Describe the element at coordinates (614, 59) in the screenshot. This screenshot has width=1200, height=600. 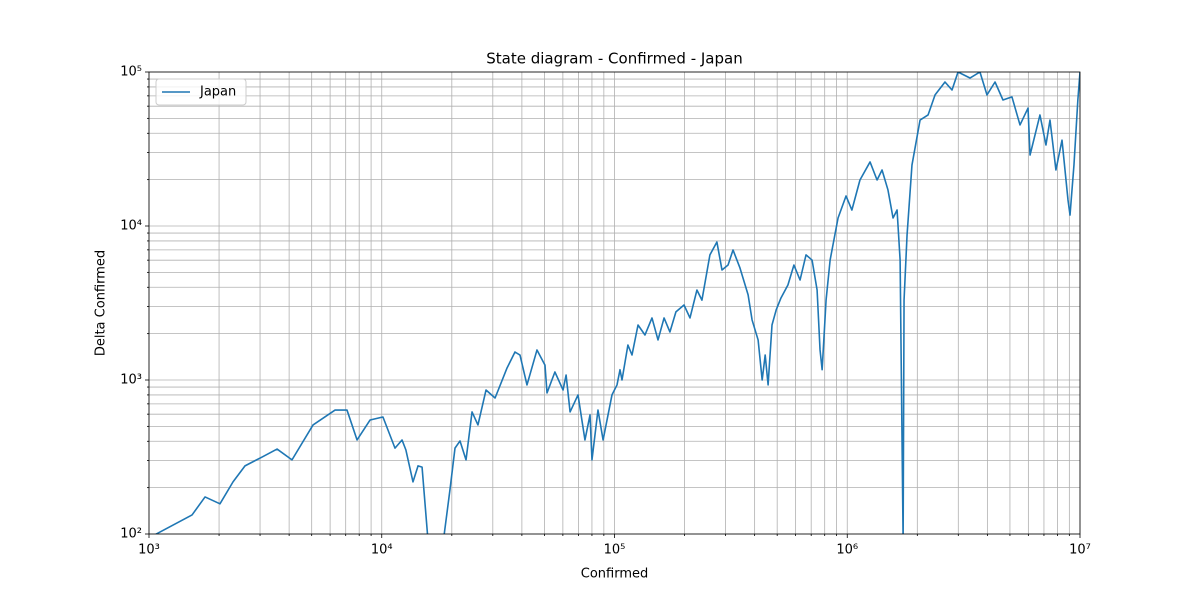
I see `chart-title: State diagram - Confirmed - Japan` at that location.